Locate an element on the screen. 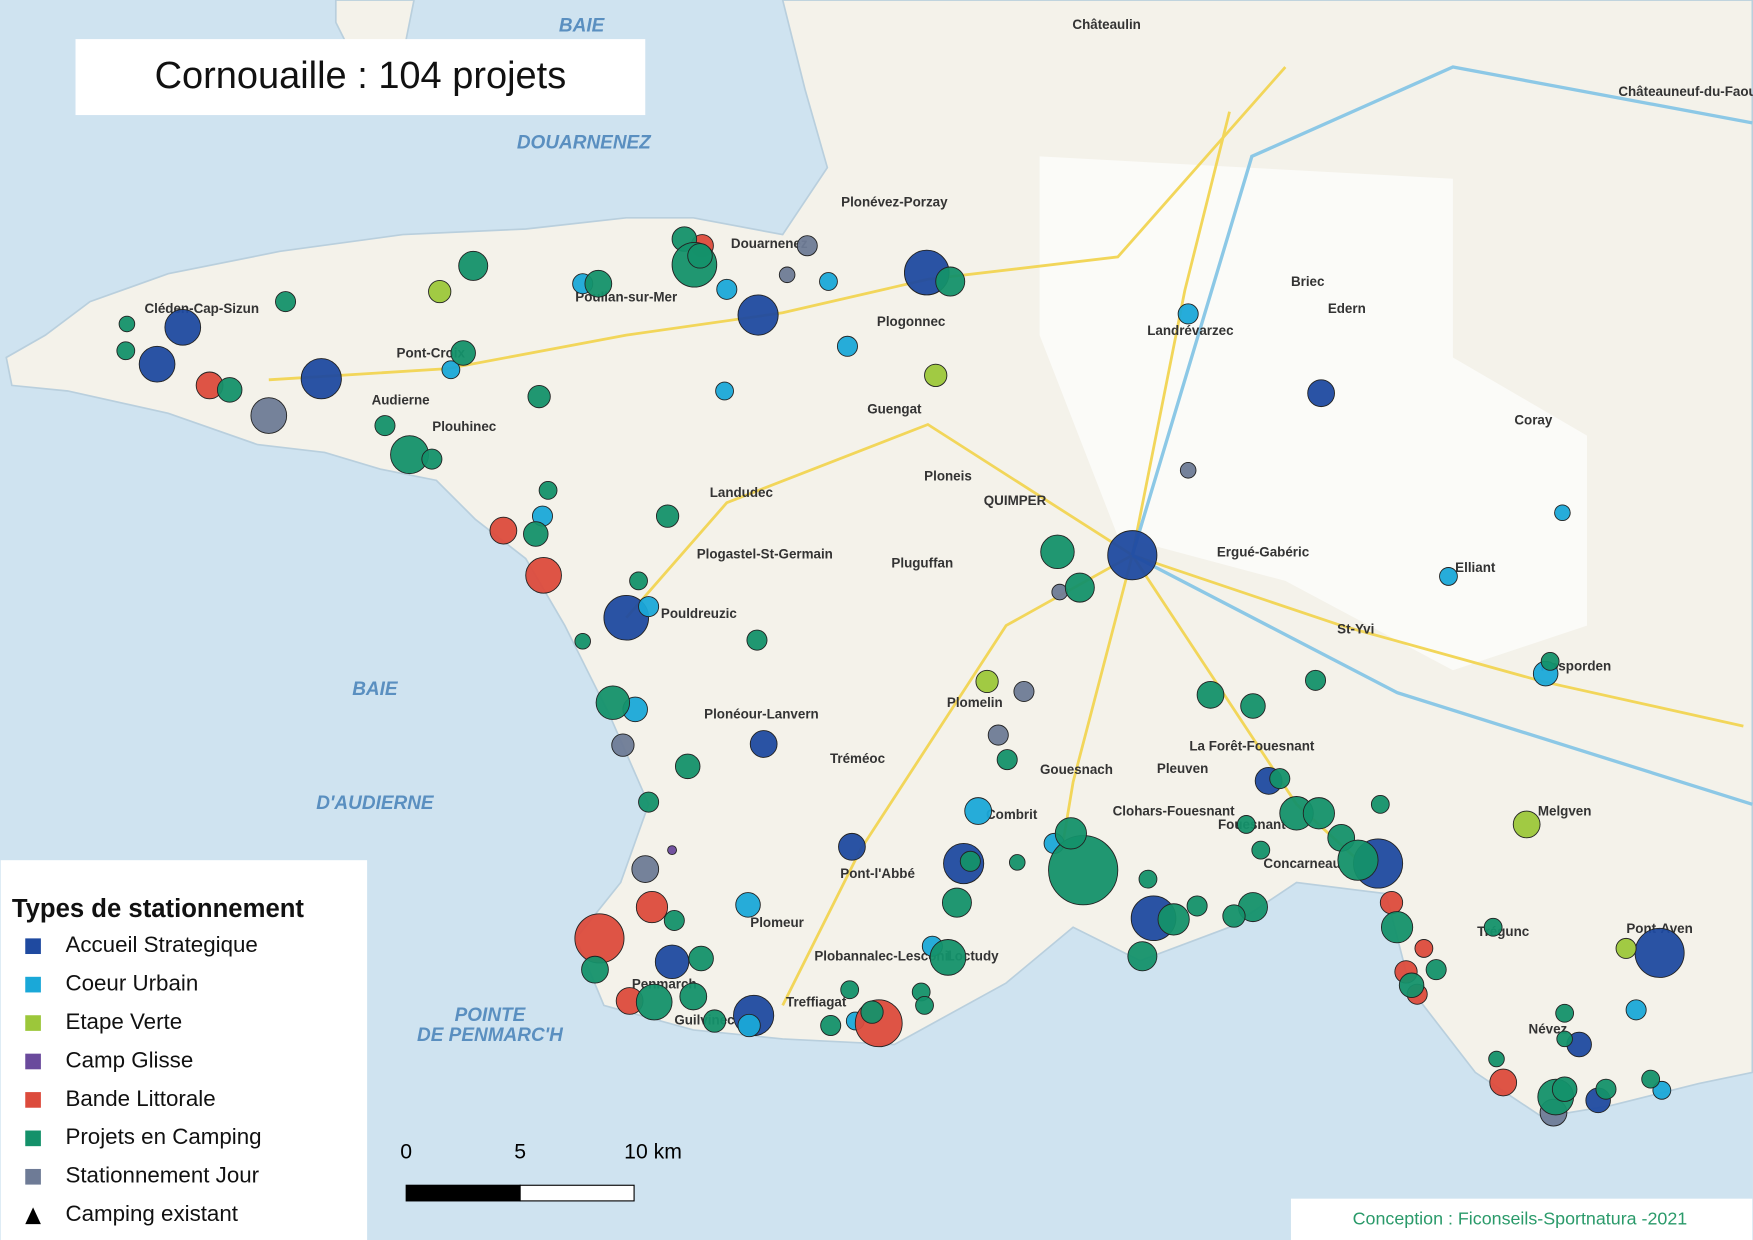  legend-label: Camp Glisse is located at coordinates (129, 1059).